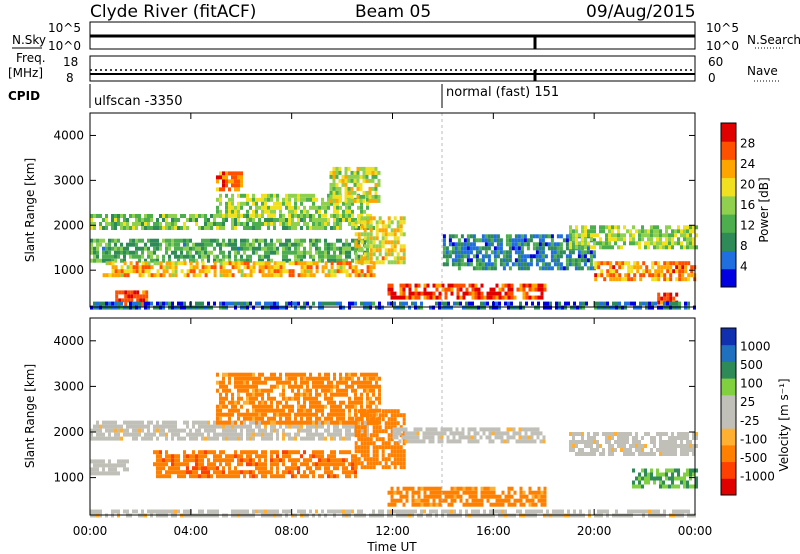 This screenshot has height=554, width=800. Describe the element at coordinates (502, 92) in the screenshot. I see `cpid-program-2: normal (fast) 151` at that location.